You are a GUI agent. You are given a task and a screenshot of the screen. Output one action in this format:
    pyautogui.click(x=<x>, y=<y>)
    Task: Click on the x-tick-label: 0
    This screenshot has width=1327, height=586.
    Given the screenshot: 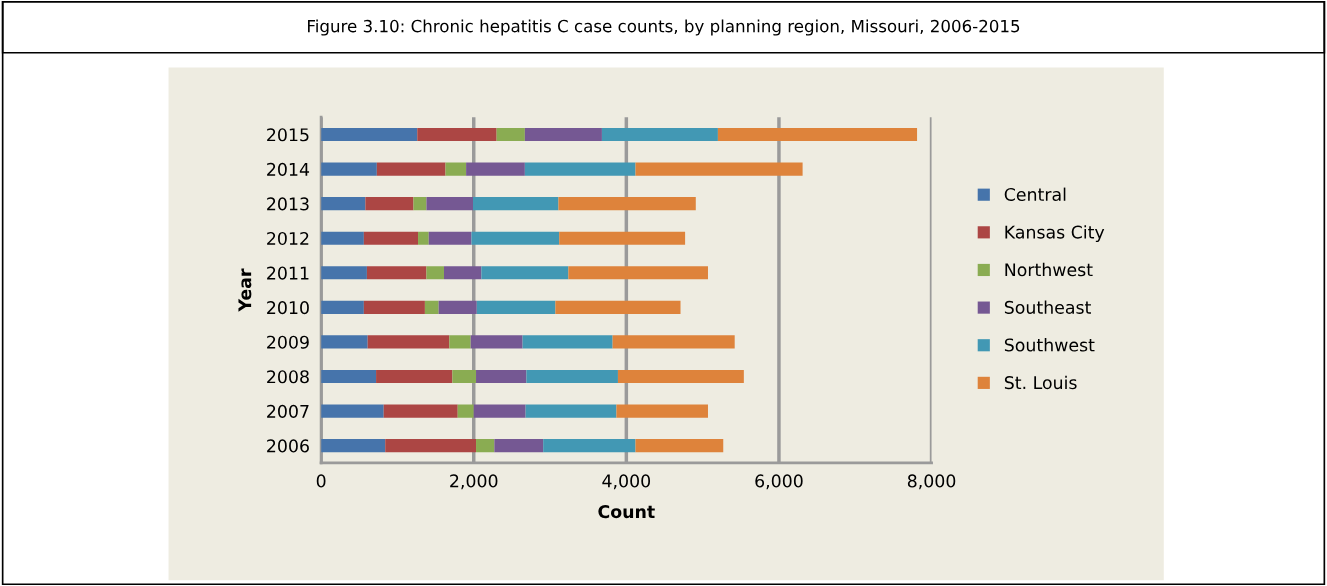 What is the action you would take?
    pyautogui.click(x=321, y=481)
    